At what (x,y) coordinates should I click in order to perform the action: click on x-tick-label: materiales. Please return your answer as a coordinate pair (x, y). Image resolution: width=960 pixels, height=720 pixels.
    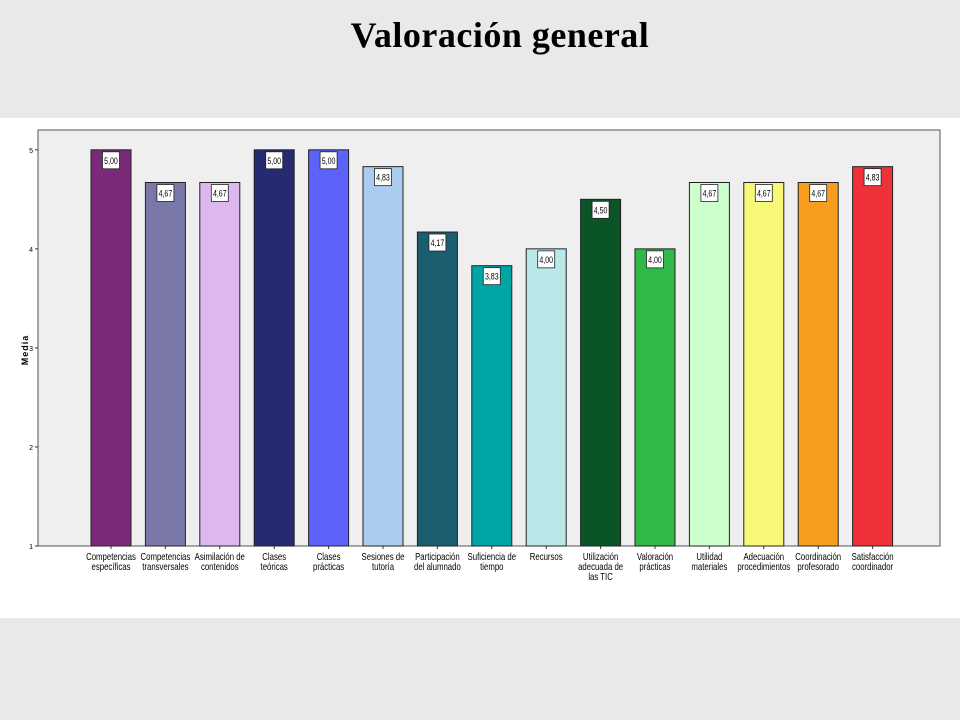
    Looking at the image, I should click on (709, 566).